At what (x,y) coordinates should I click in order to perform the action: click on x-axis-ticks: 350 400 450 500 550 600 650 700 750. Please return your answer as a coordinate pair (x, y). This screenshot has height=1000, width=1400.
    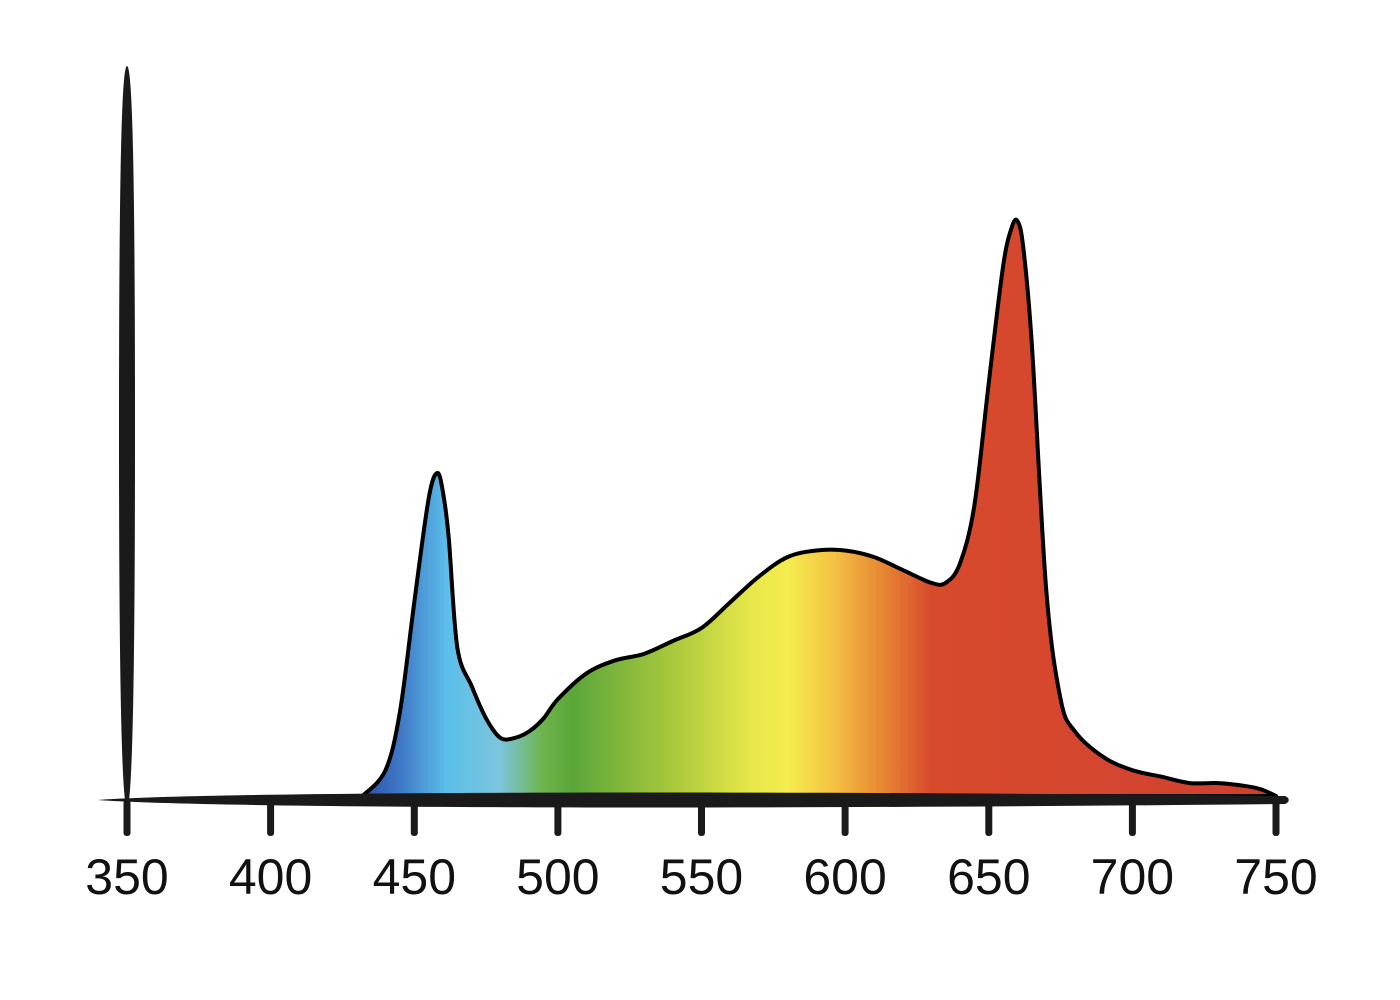
    Looking at the image, I should click on (701, 852).